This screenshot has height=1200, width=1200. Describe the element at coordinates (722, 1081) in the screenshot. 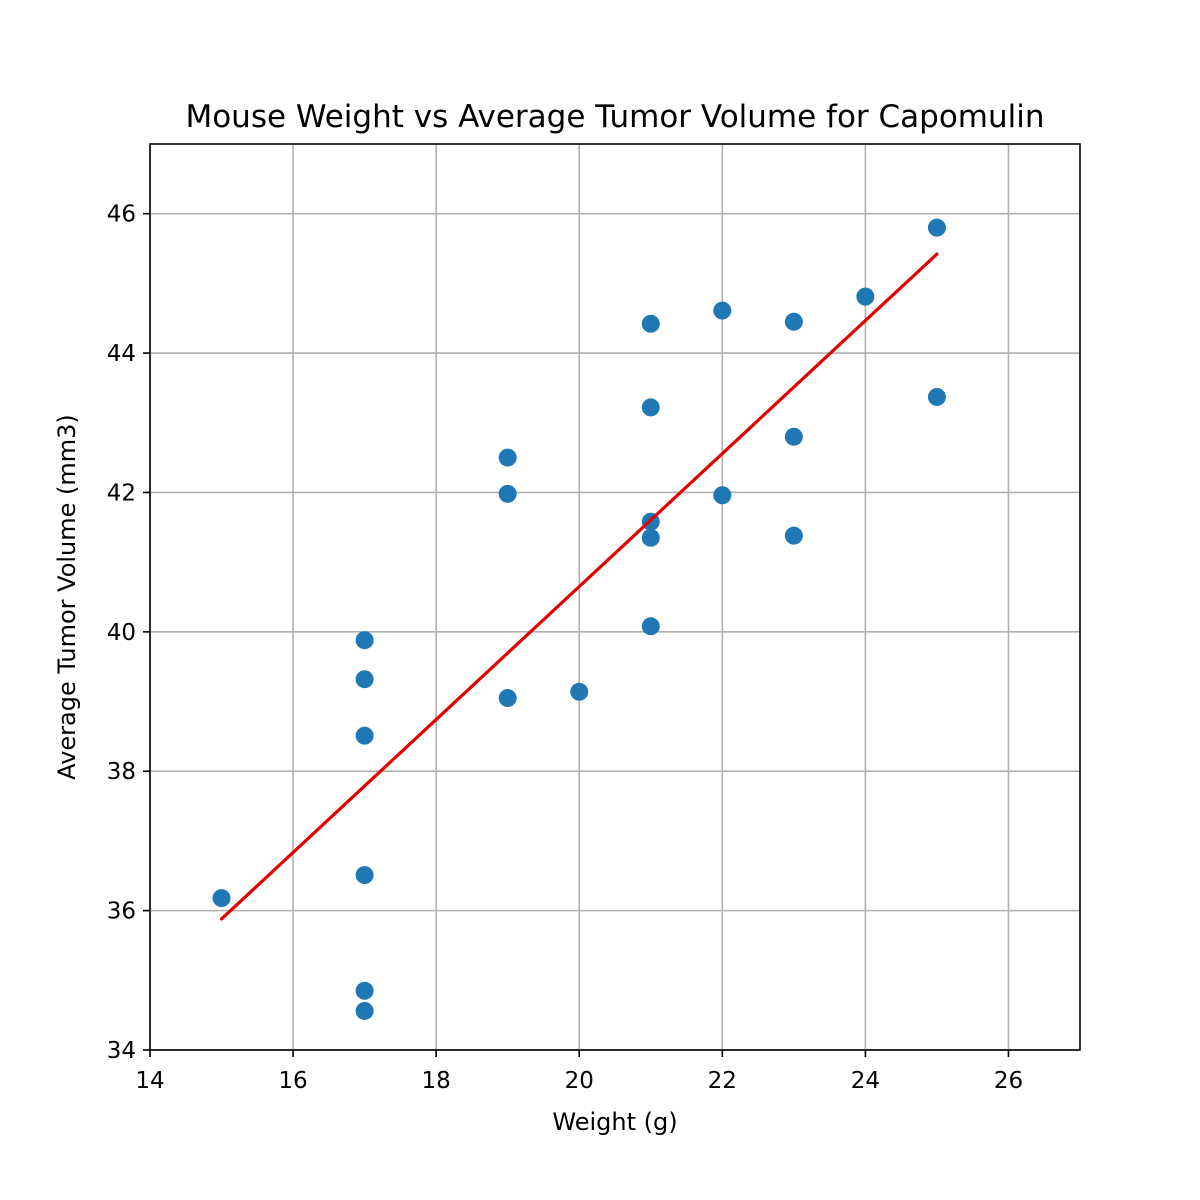

I see `x-tick-label: 22` at that location.